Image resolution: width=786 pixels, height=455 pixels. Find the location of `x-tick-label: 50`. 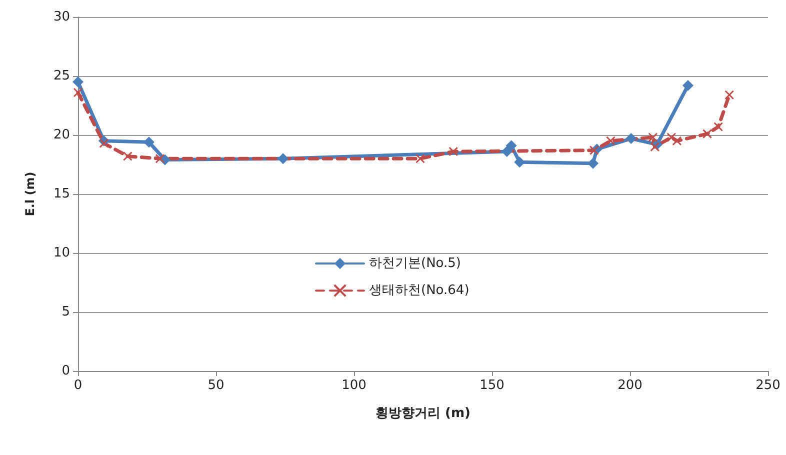

x-tick-label: 50 is located at coordinates (216, 385).